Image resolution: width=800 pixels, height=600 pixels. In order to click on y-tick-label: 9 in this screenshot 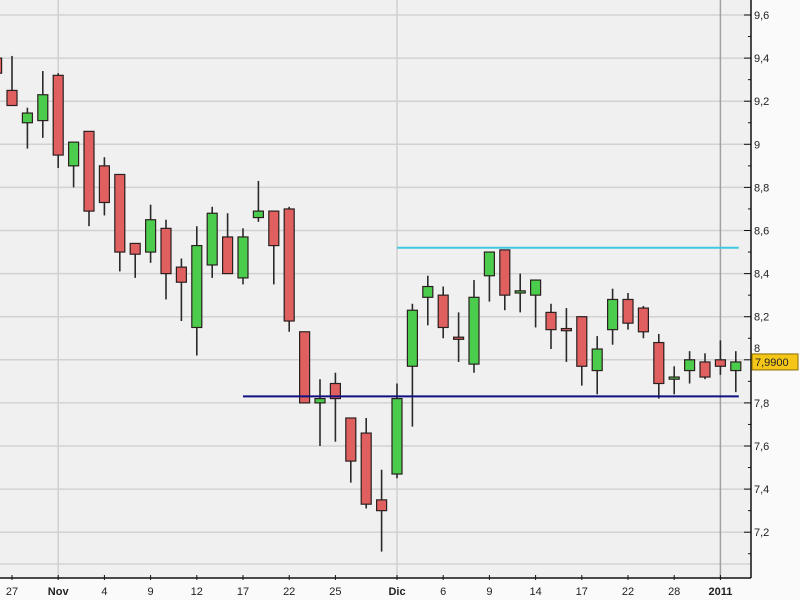, I will do `click(757, 145)`.